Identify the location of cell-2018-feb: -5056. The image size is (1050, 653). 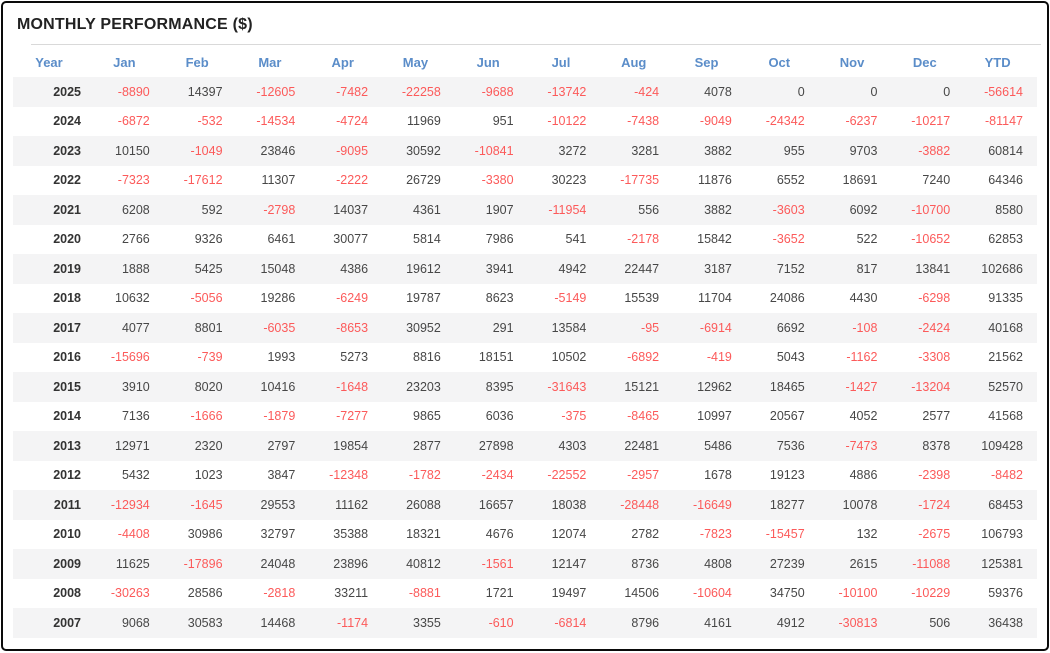
(206, 298).